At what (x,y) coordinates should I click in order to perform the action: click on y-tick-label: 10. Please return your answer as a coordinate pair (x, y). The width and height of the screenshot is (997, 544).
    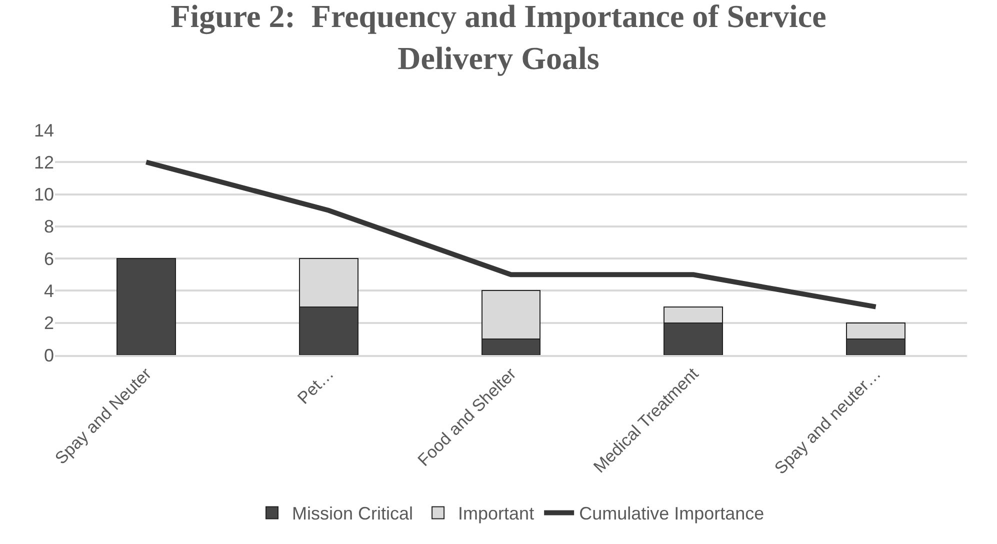
    Looking at the image, I should click on (44, 194).